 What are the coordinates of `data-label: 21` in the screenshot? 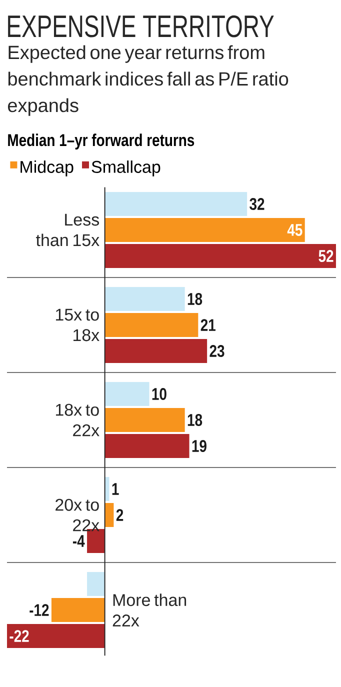 It's located at (208, 325).